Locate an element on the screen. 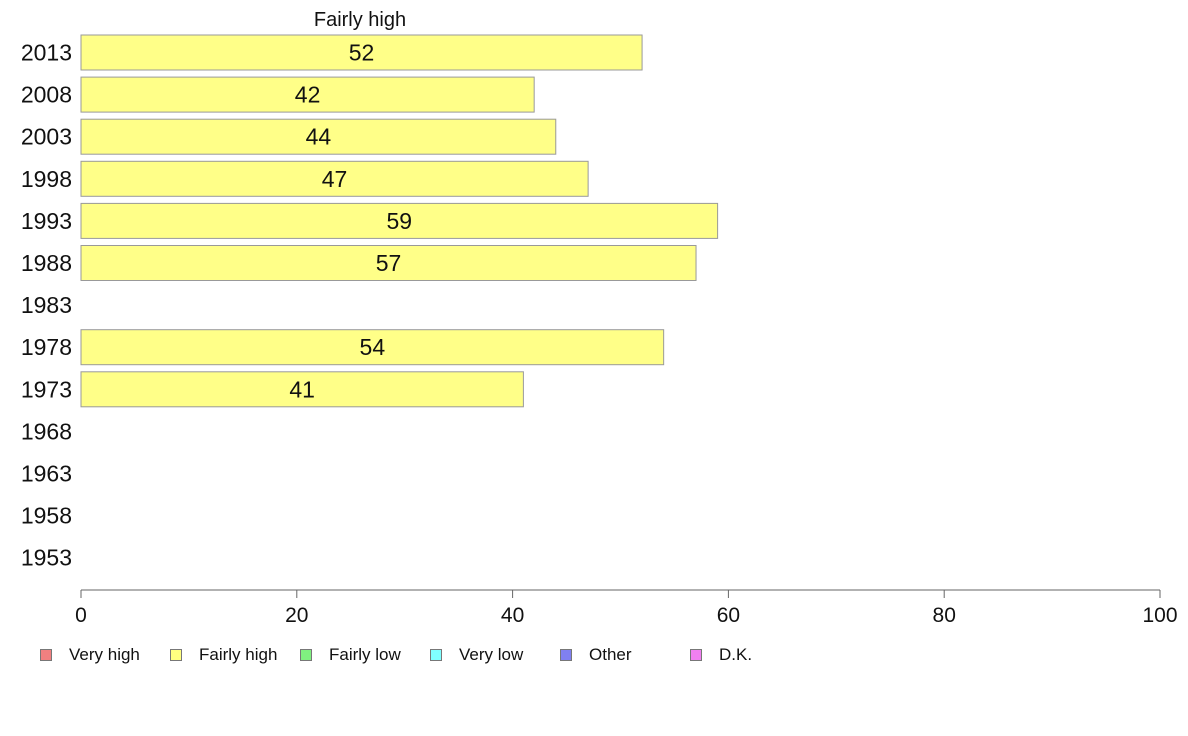 Image resolution: width=1188 pixels, height=736 pixels. x-tick-label: 60 is located at coordinates (728, 615).